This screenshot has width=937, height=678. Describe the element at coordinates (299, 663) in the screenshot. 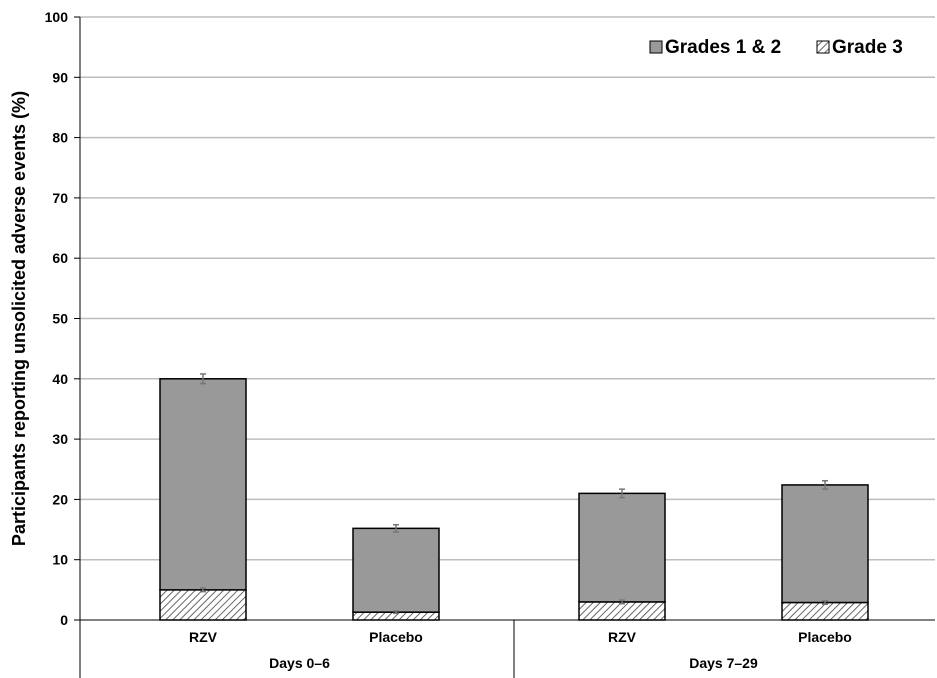

I see `group-label: Days 0–6` at that location.